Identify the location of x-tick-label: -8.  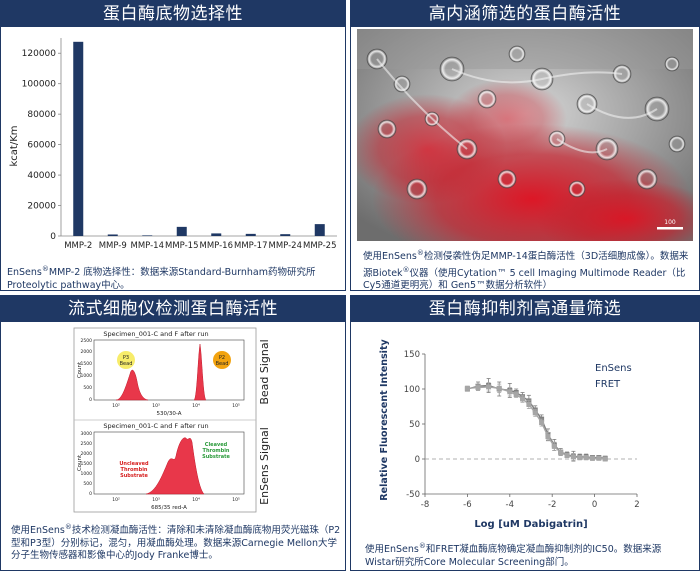
(425, 505).